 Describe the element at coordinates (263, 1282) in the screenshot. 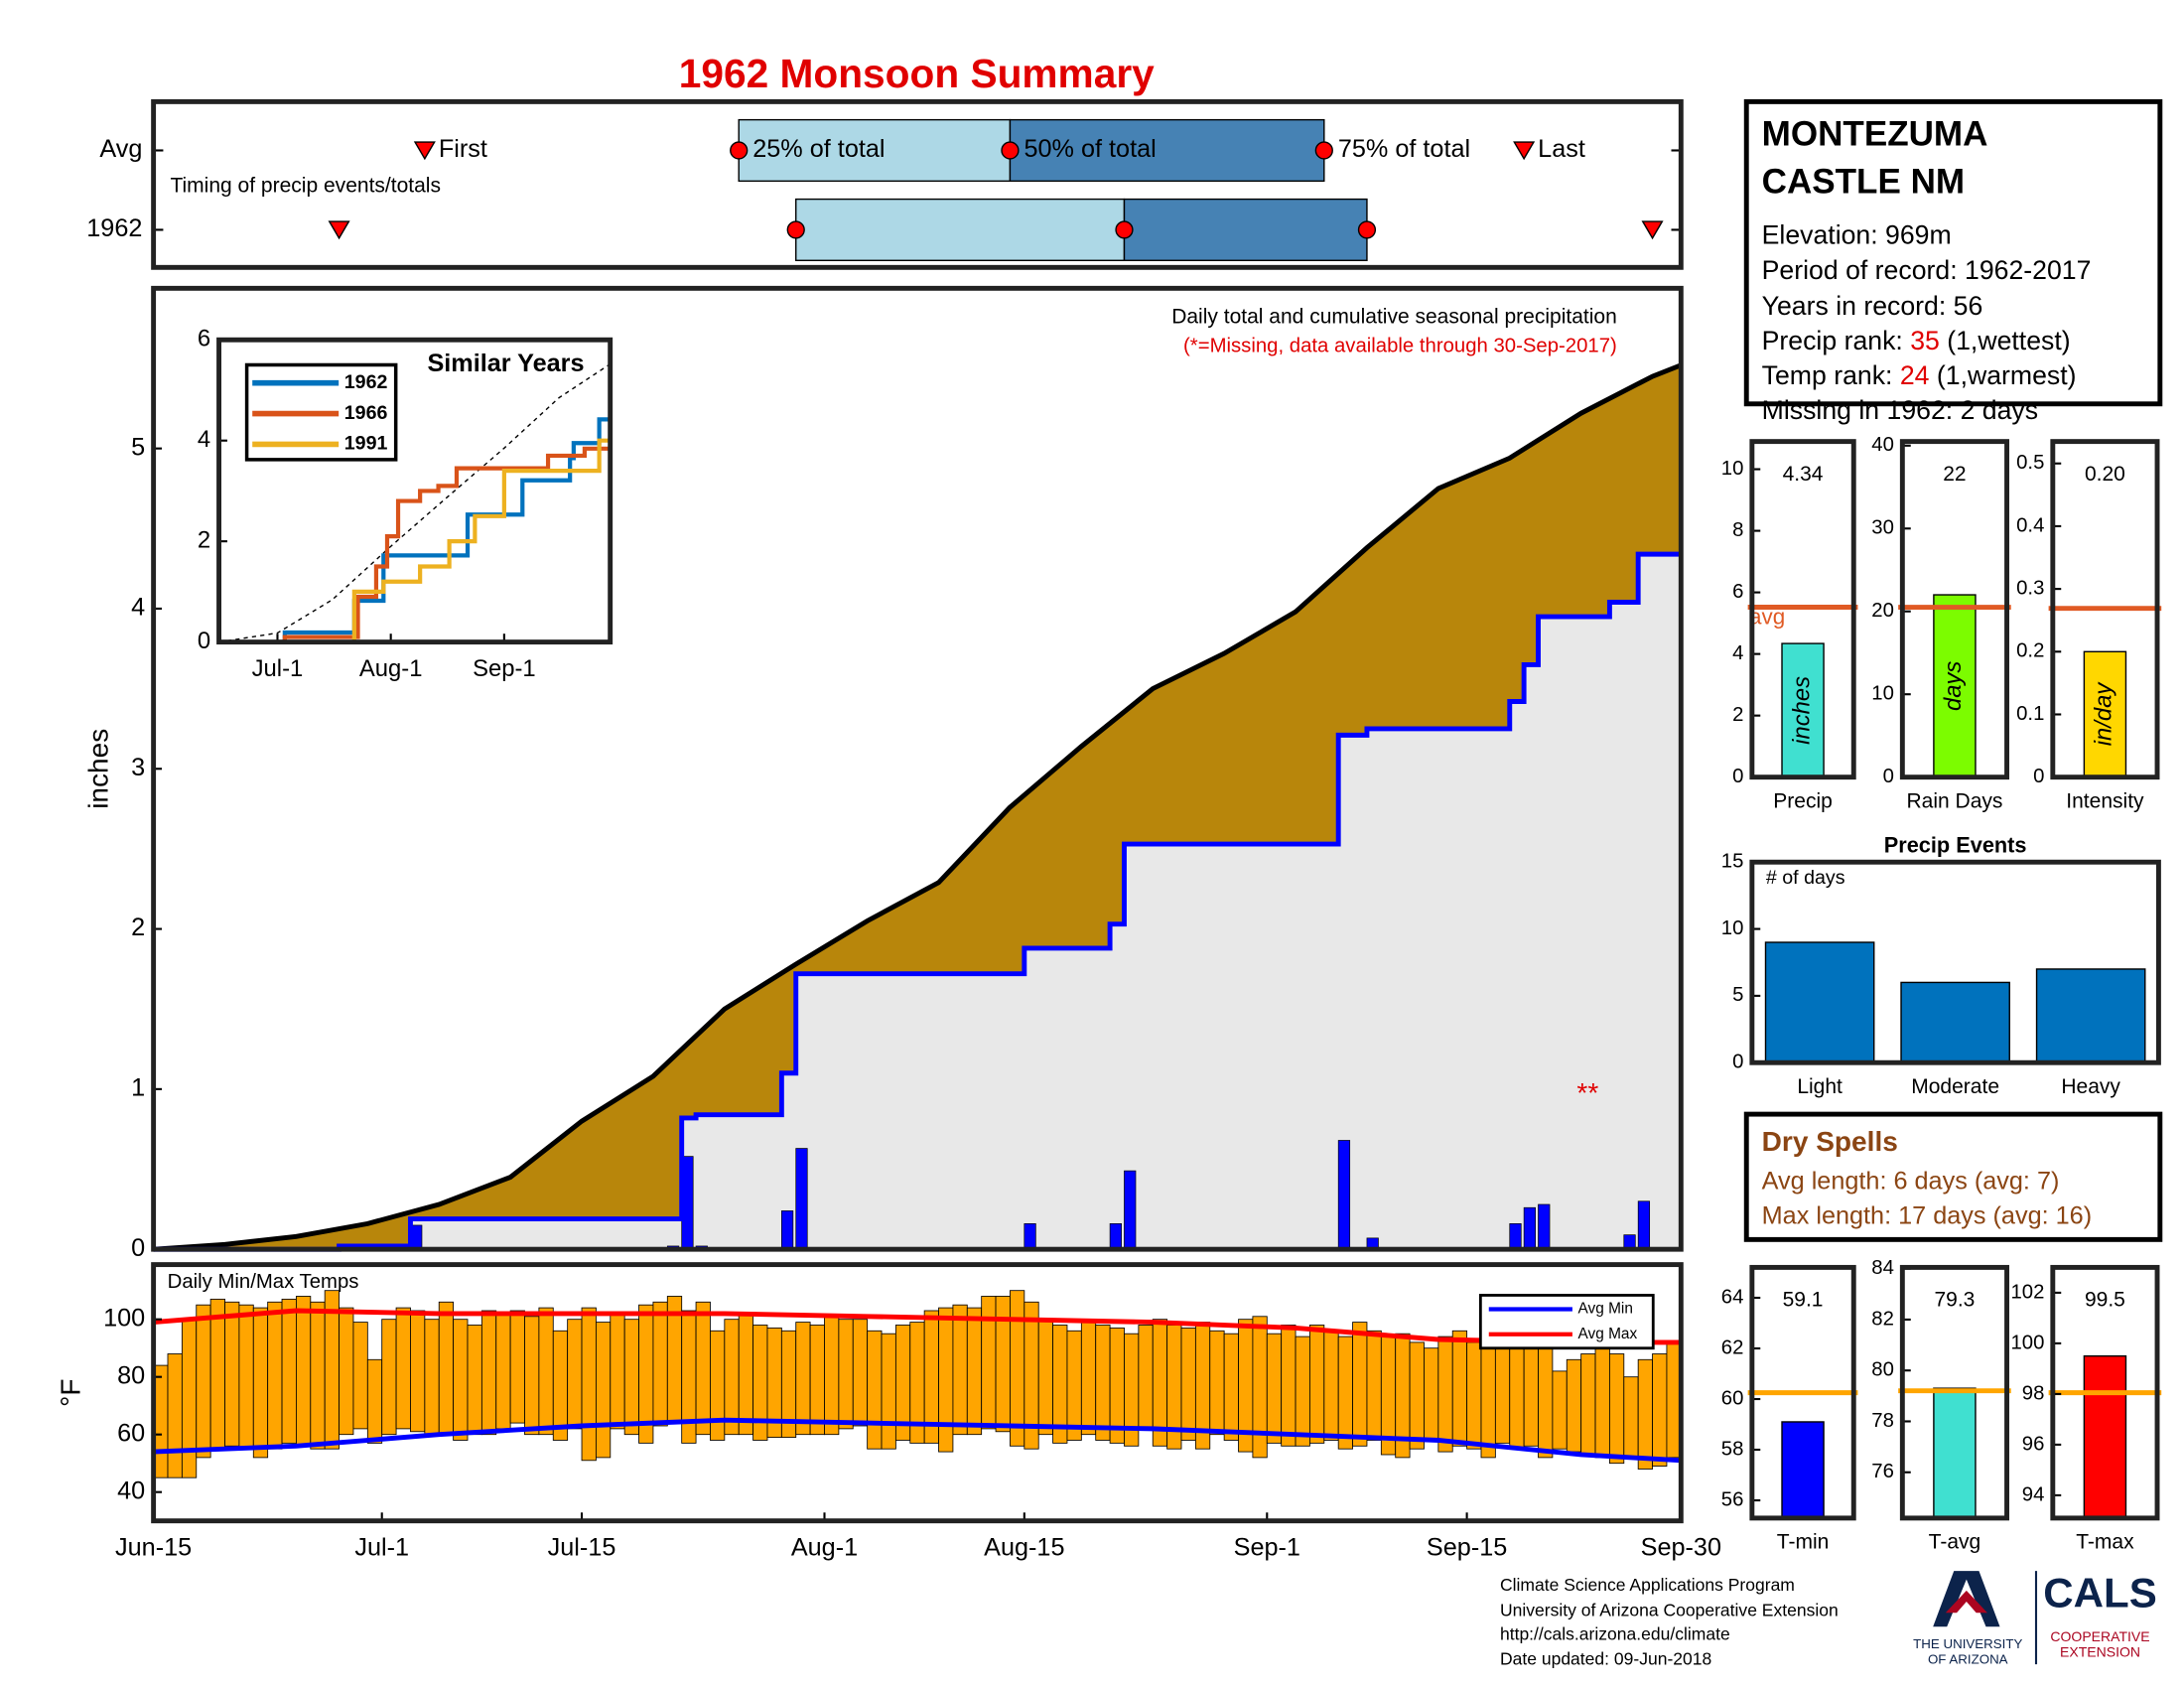

I see `annotation: Daily Min/Max Temps` at that location.